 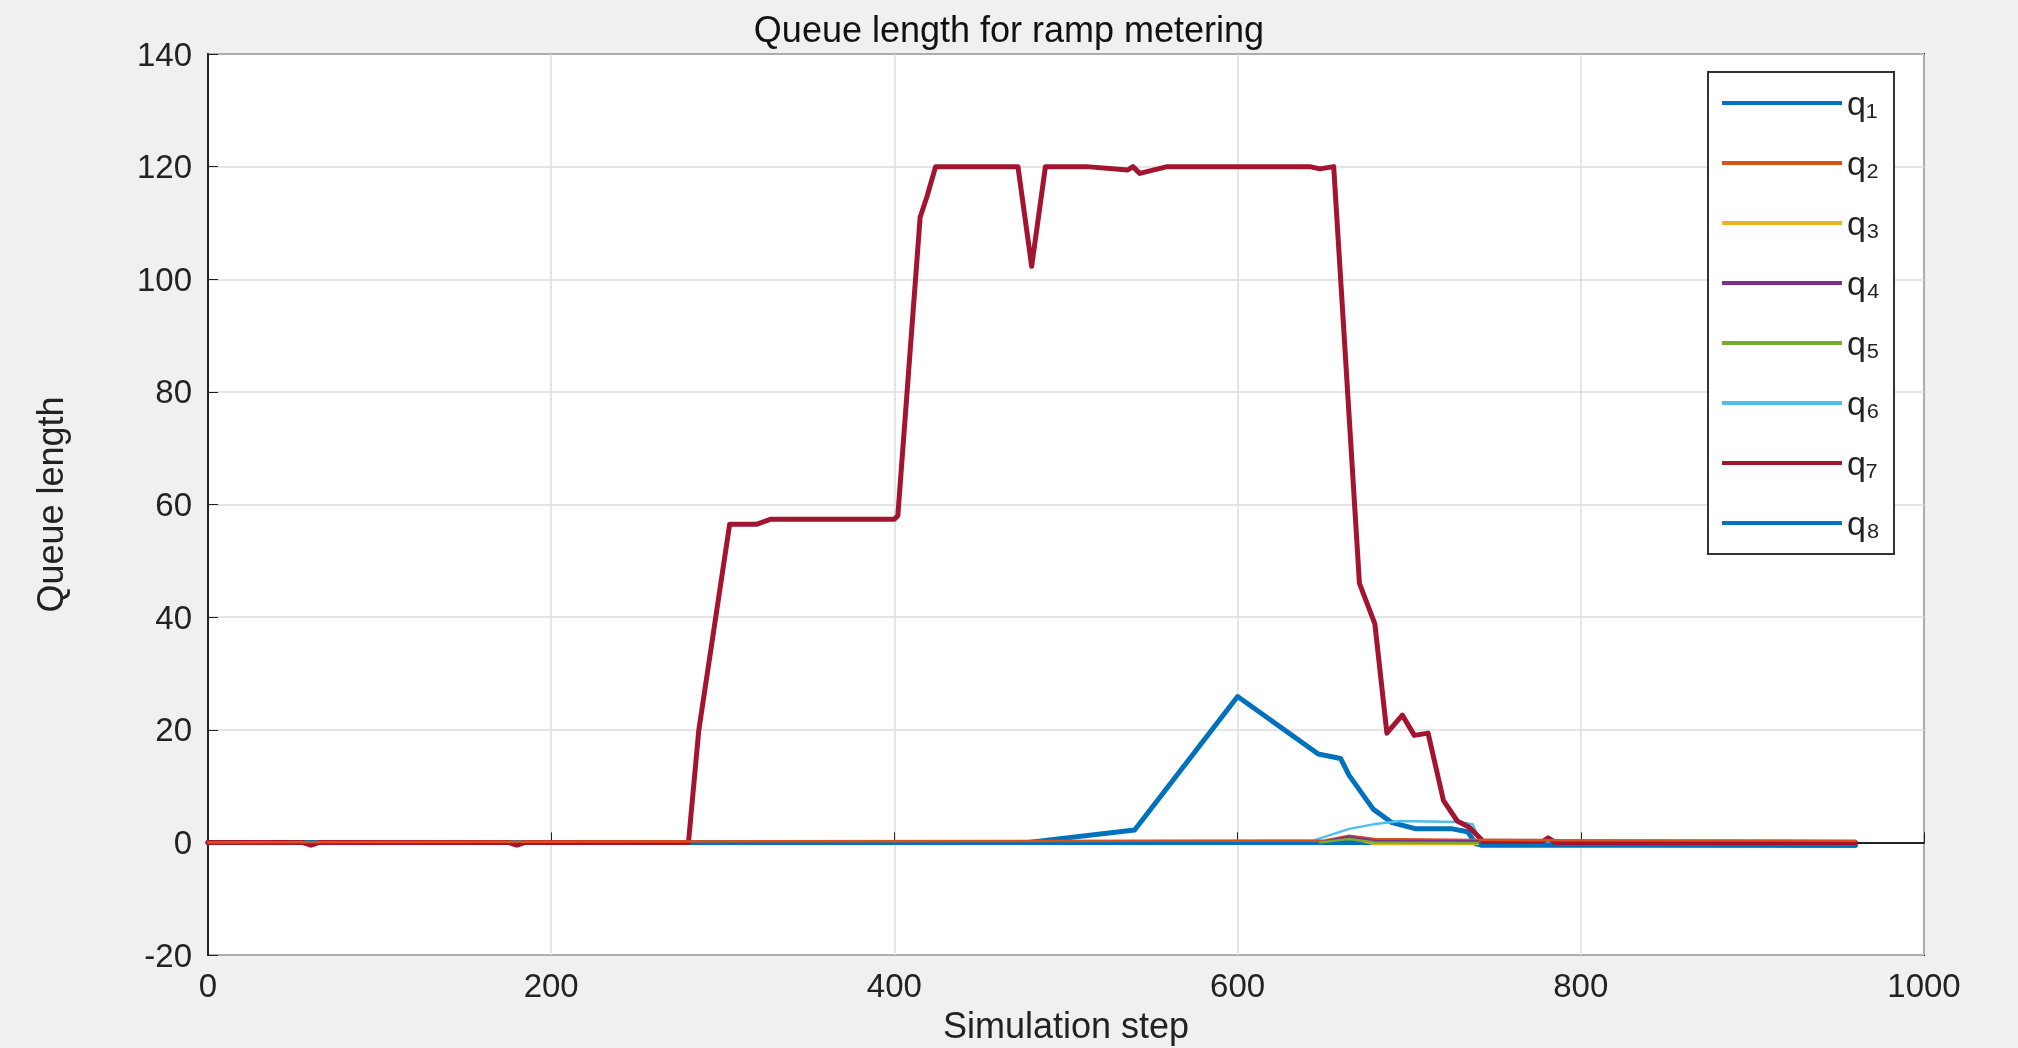 What do you see at coordinates (1863, 343) in the screenshot?
I see `legend-label: q₅` at bounding box center [1863, 343].